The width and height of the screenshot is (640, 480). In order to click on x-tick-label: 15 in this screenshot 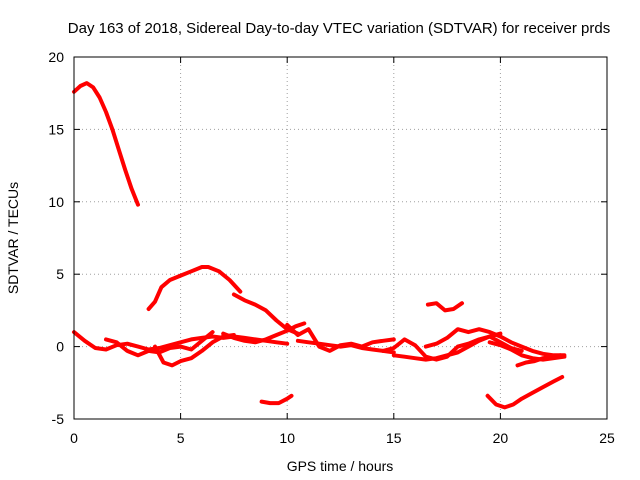, I will do `click(394, 438)`.